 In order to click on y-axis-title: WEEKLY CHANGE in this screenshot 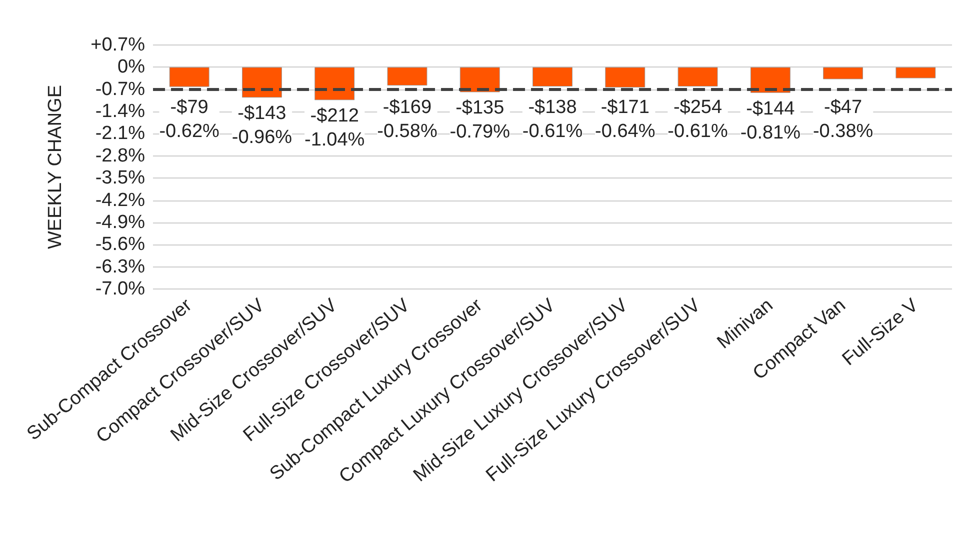, I will do `click(55, 167)`.